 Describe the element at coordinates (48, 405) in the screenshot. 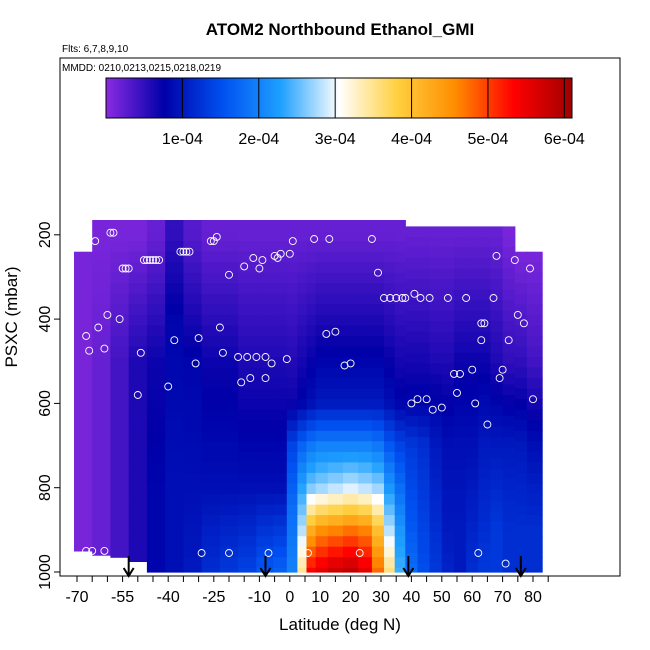

I see `y-axis: 200 400 600 800 1000` at that location.